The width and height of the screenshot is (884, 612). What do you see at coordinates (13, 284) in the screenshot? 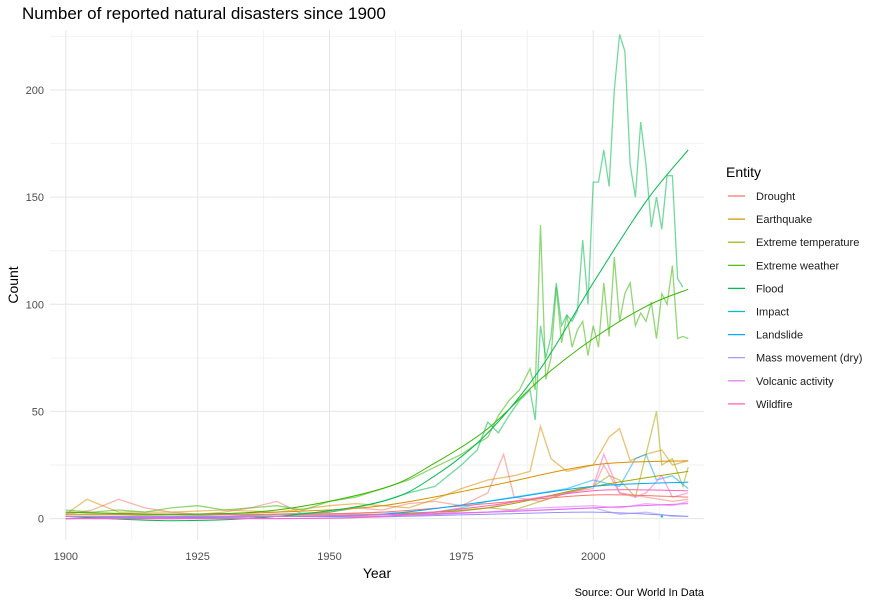
I see `y-axis-title: Count` at bounding box center [13, 284].